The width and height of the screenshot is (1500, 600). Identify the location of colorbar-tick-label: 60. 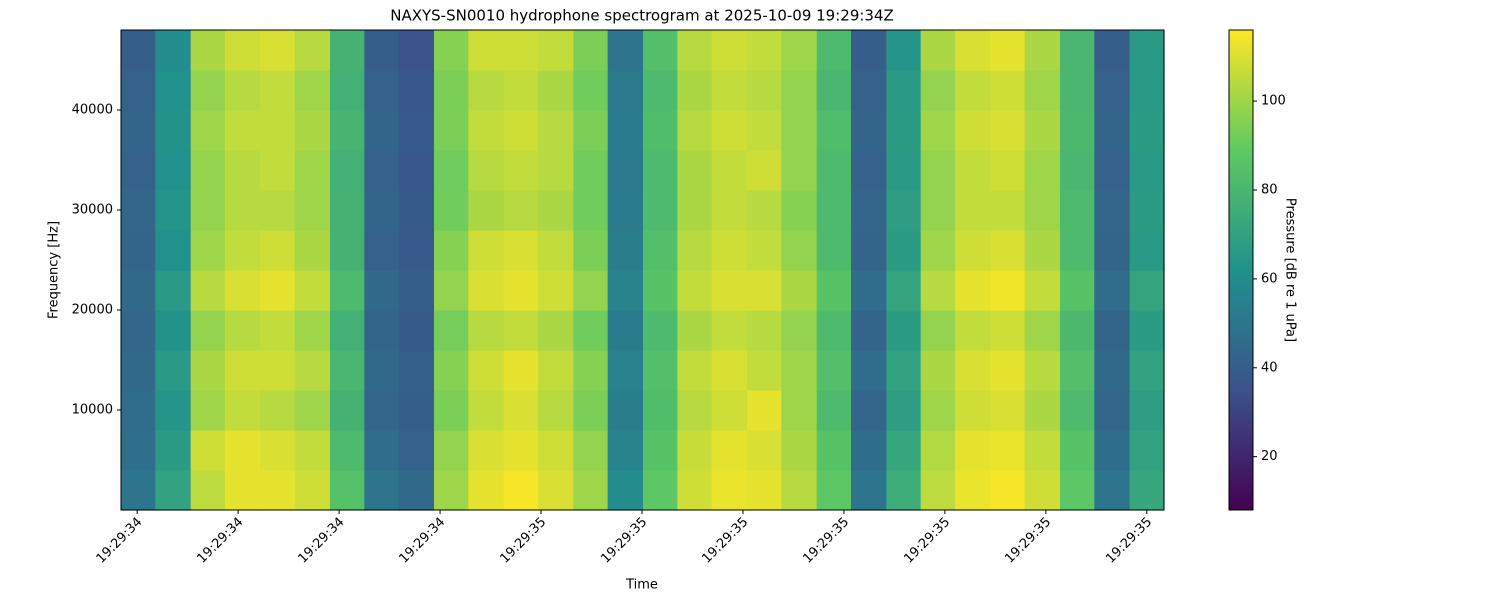
(1269, 278).